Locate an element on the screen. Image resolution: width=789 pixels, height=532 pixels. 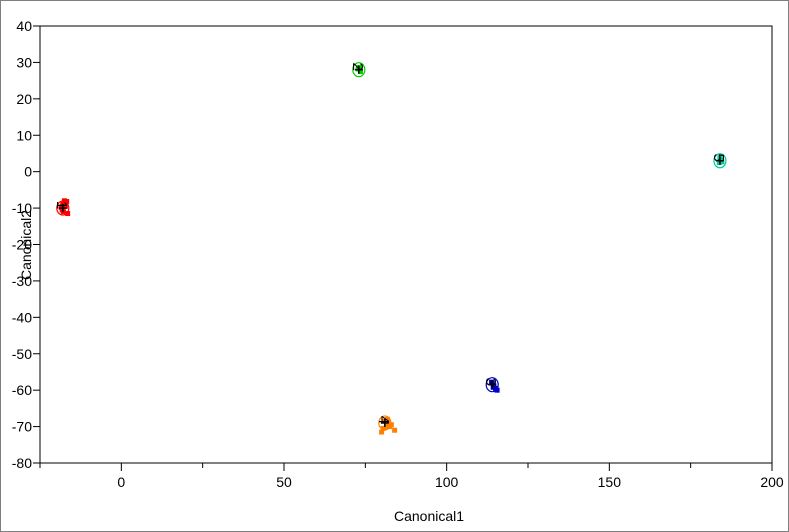
y-tick-label: -40 is located at coordinates (22, 317).